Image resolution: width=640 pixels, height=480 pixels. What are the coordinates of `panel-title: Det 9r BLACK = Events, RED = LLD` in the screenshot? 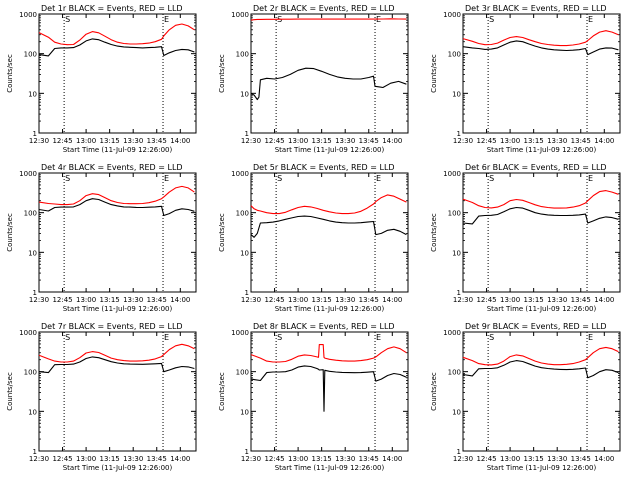 It's located at (536, 326).